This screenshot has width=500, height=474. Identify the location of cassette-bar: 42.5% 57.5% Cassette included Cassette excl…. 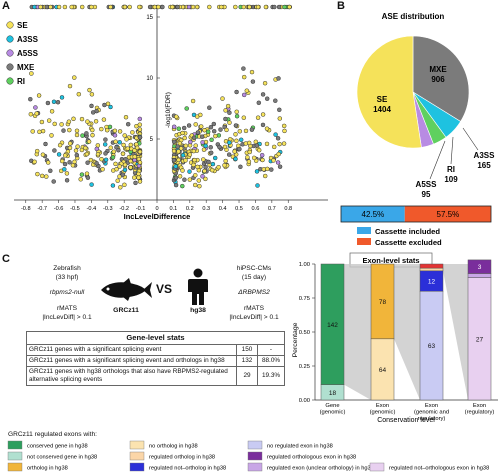
(416, 226).